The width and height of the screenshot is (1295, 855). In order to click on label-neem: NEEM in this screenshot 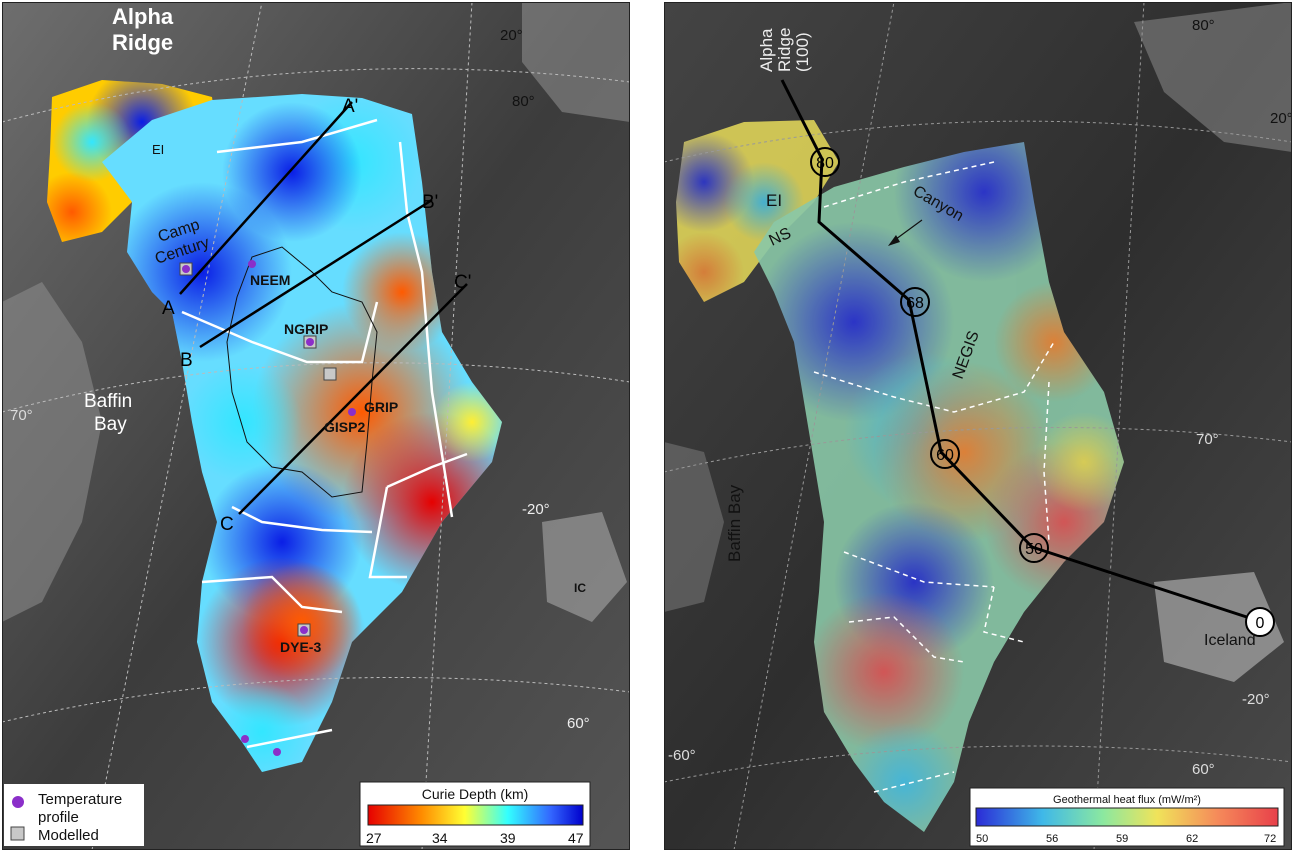, I will do `click(270, 280)`.